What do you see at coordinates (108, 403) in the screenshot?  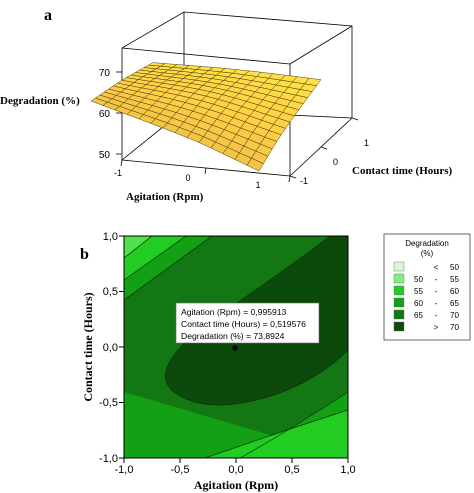 I see `y-tick-label: -0,5` at bounding box center [108, 403].